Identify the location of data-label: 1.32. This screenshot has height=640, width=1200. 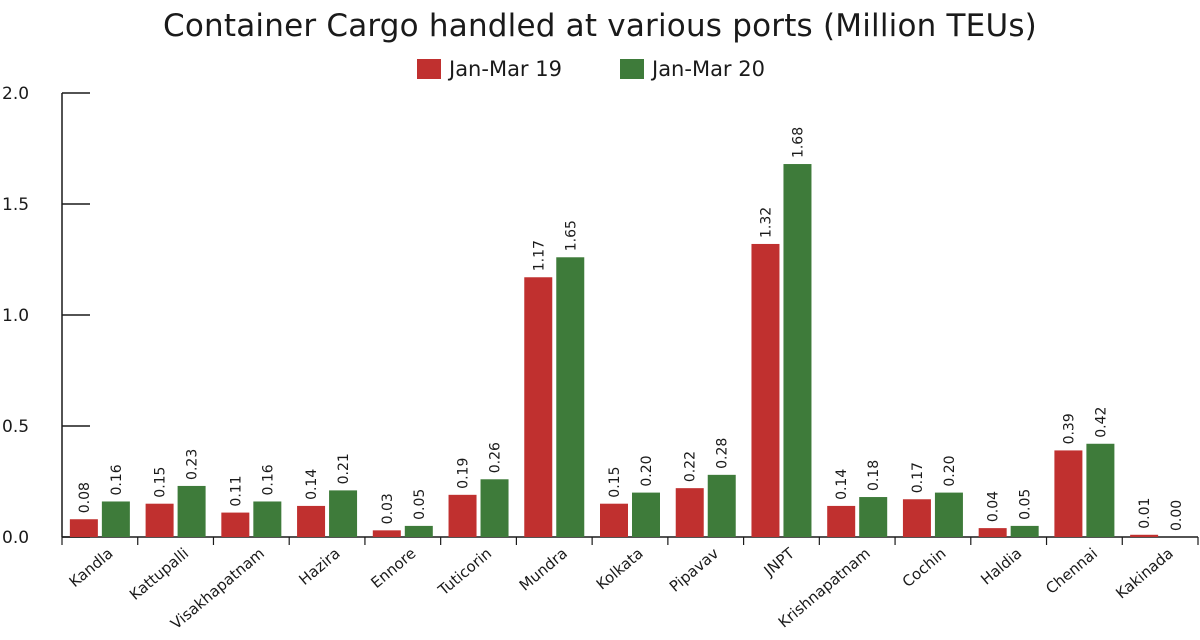
(766, 222).